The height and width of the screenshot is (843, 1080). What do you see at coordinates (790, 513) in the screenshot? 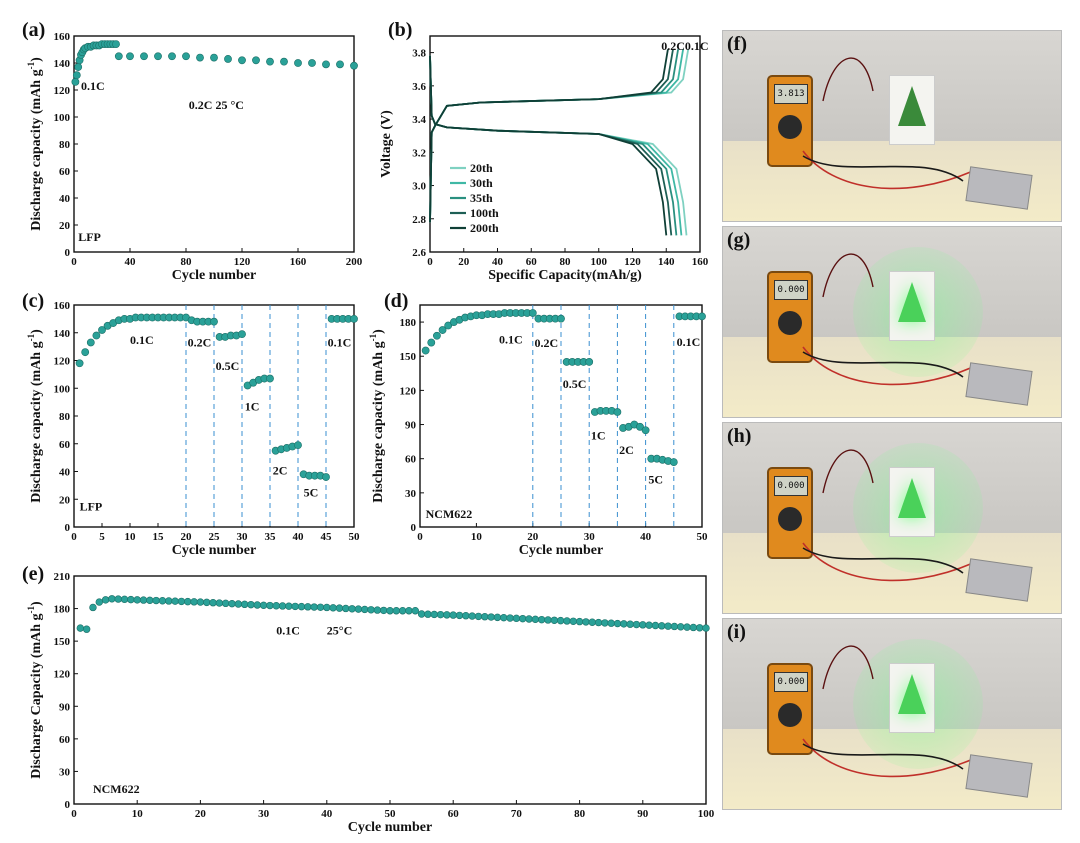
I see `multimeter: 0.000` at bounding box center [790, 513].